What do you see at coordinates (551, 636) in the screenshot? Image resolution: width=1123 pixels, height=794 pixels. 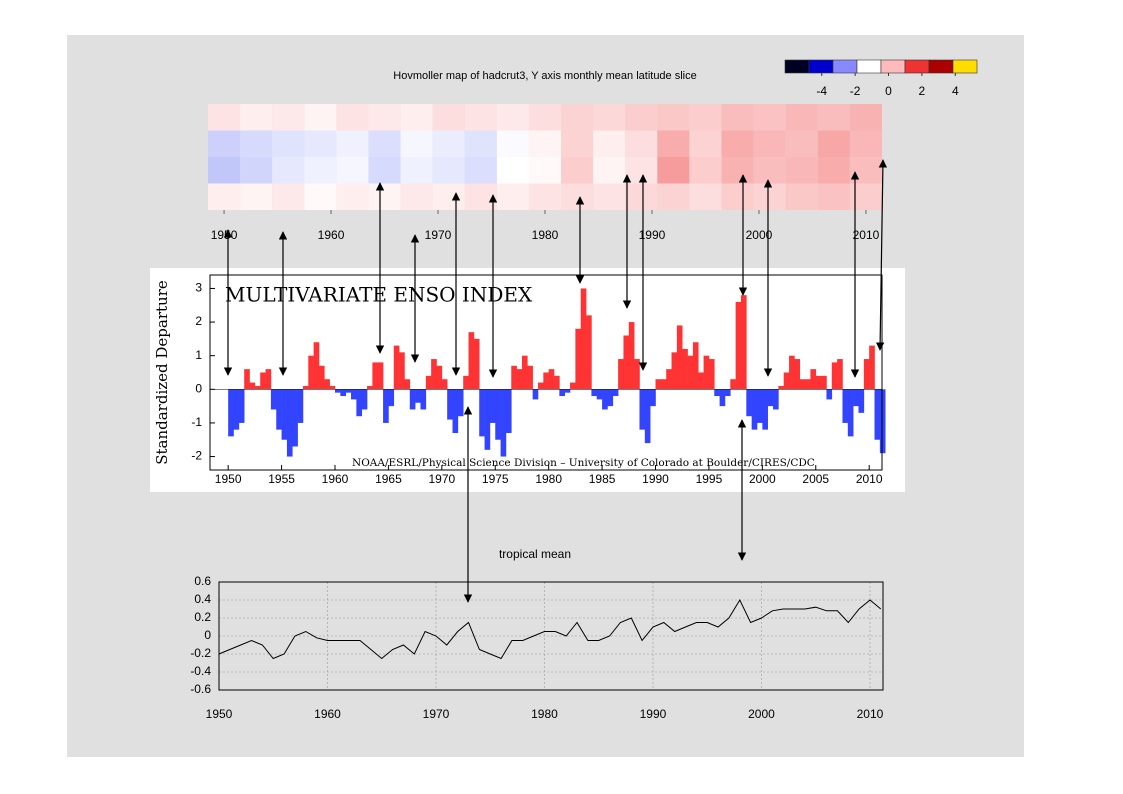 I see `plot-frame` at bounding box center [551, 636].